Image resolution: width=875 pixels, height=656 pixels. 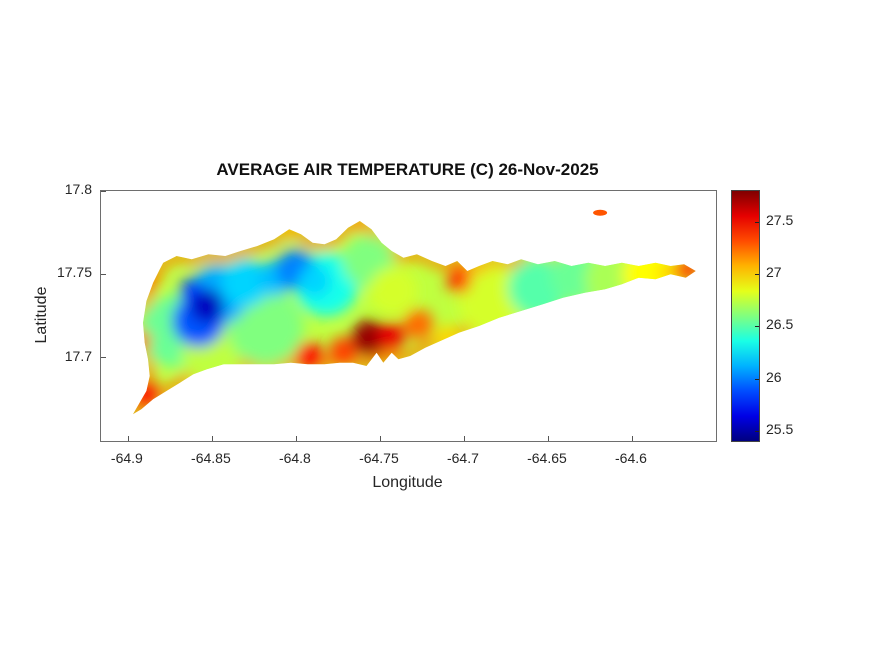 I want to click on y-tick-label: 17.8, so click(x=78, y=189).